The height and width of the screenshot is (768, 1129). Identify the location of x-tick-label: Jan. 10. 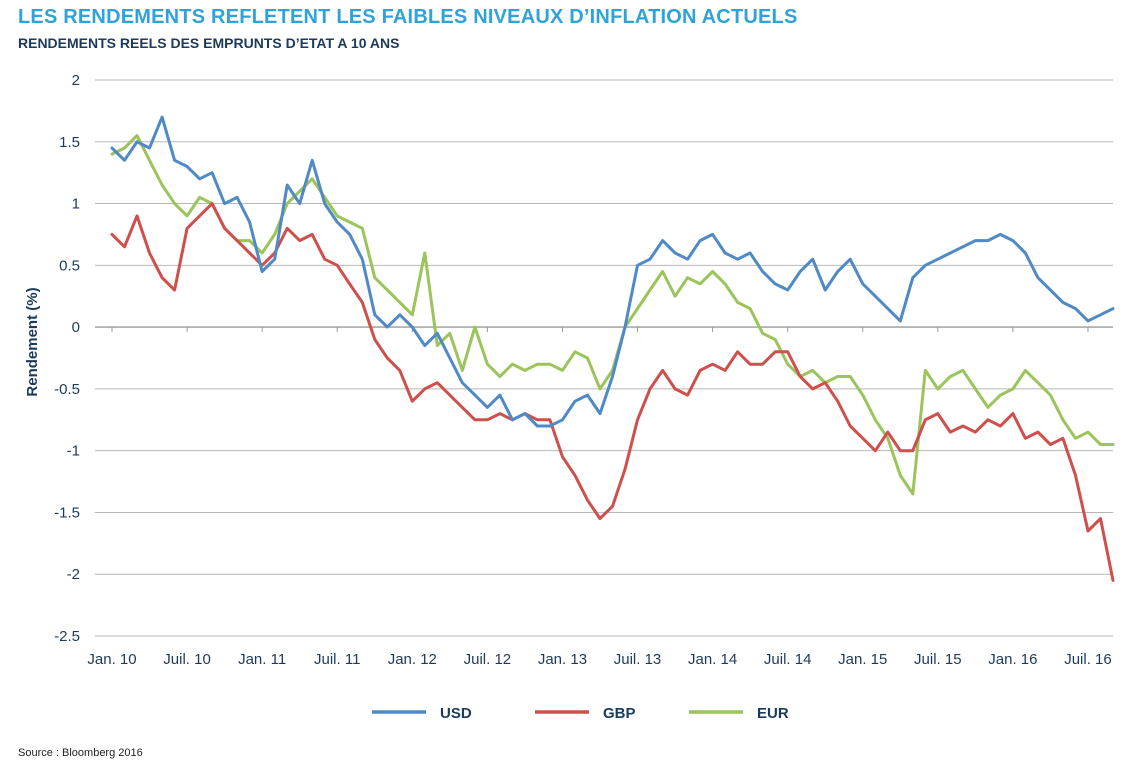
(111, 659).